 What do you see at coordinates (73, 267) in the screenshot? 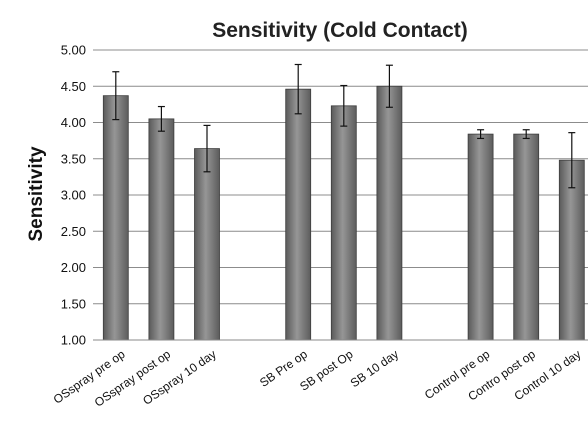
I see `y-tick-label: 2.00` at bounding box center [73, 267].